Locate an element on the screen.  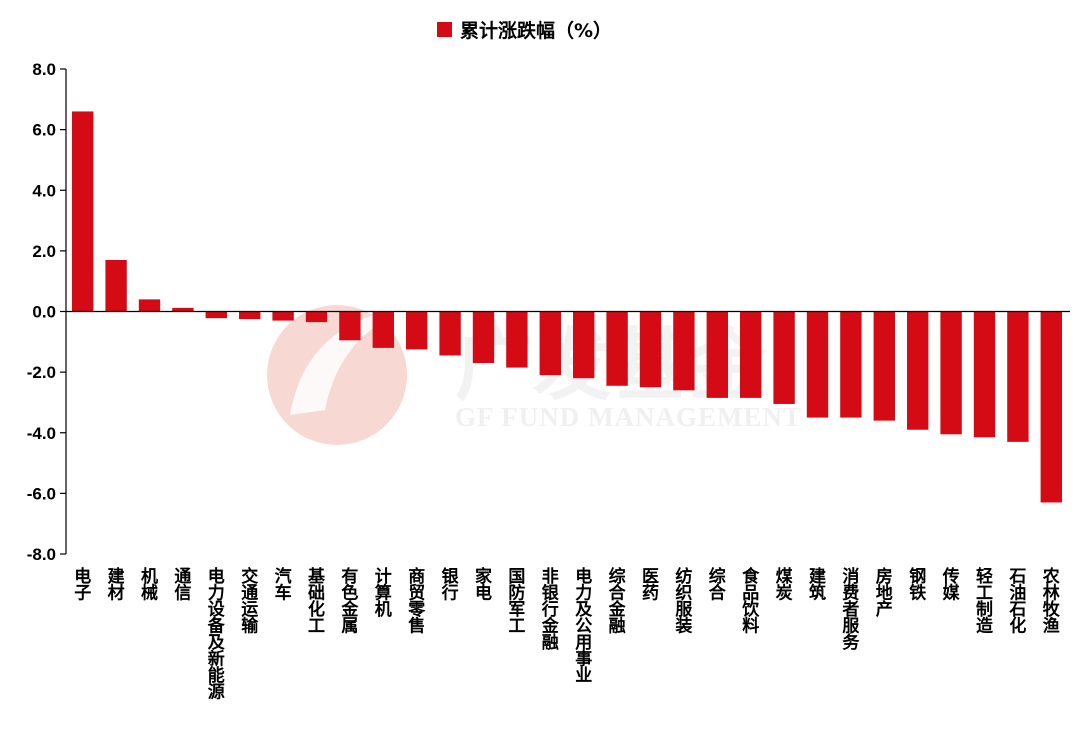
x-category-label: 非银行金融 is located at coordinates (550, 609).